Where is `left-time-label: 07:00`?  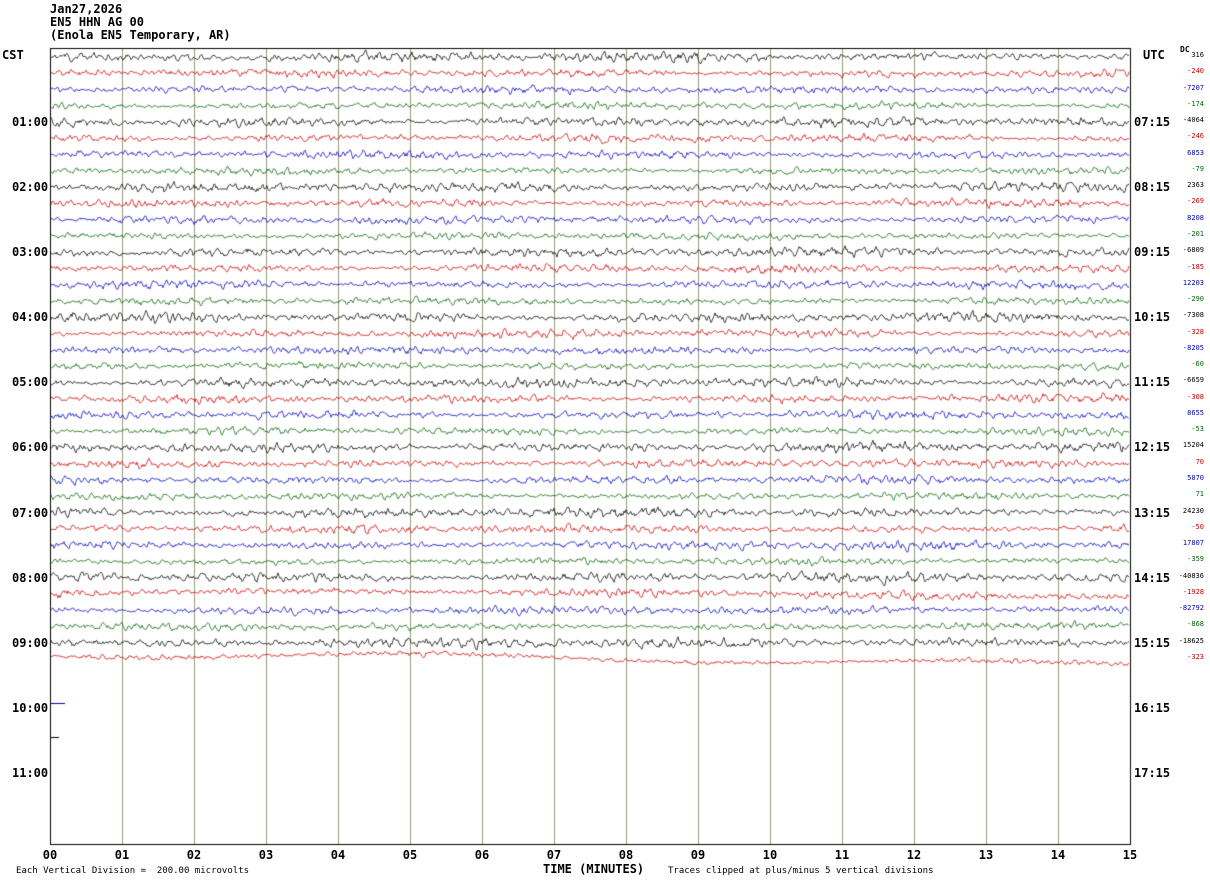 left-time-label: 07:00 is located at coordinates (30, 512).